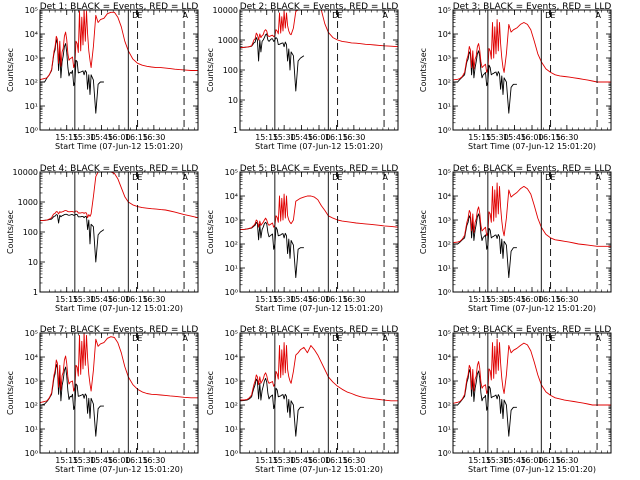  What do you see at coordinates (31, 429) in the screenshot?
I see `y-tick-label: 10¹` at bounding box center [31, 429].